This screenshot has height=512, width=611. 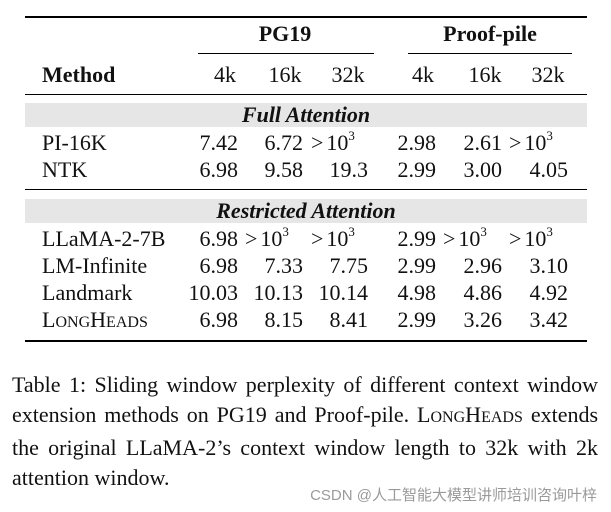 What do you see at coordinates (284, 169) in the screenshot?
I see `cell: 9.58` at bounding box center [284, 169].